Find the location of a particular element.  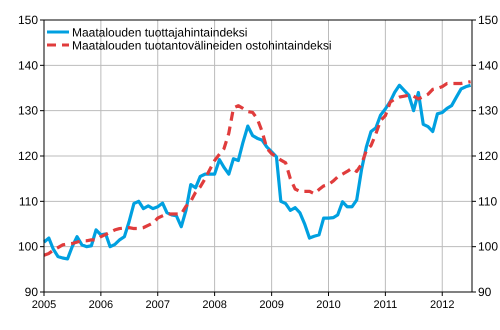

y2-tick-label: 100 is located at coordinates (488, 247).